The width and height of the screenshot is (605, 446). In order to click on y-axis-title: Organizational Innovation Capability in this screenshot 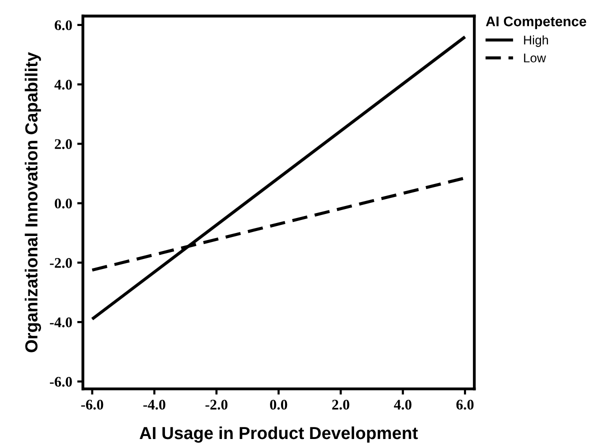, I will do `click(33, 202)`.